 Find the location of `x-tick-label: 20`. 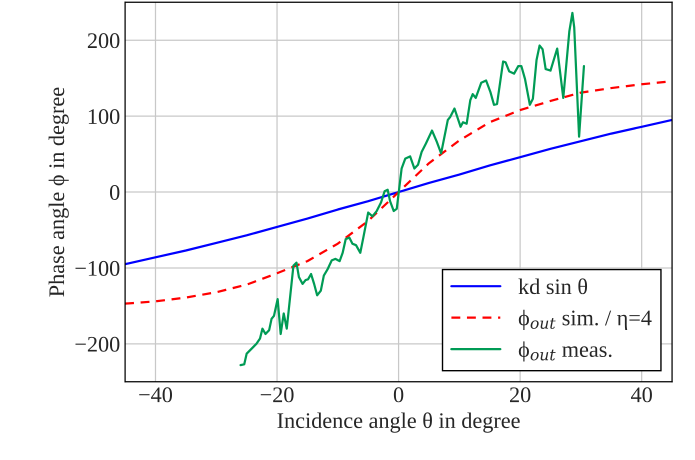

x-tick-label: 20 is located at coordinates (520, 394).